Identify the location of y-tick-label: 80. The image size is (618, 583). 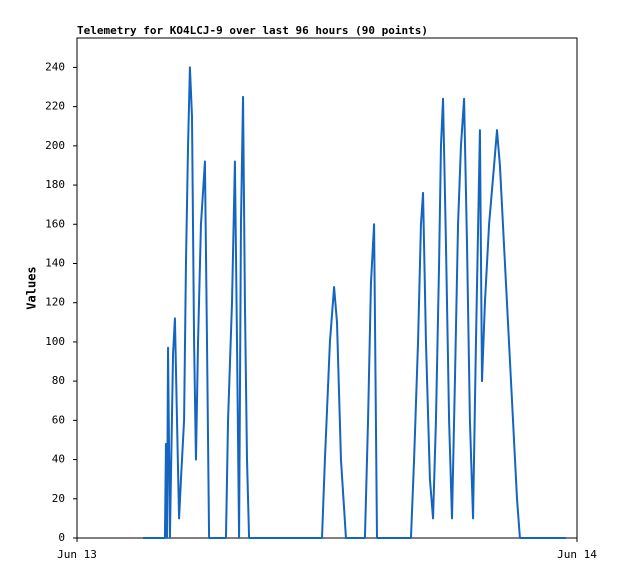
(58, 380).